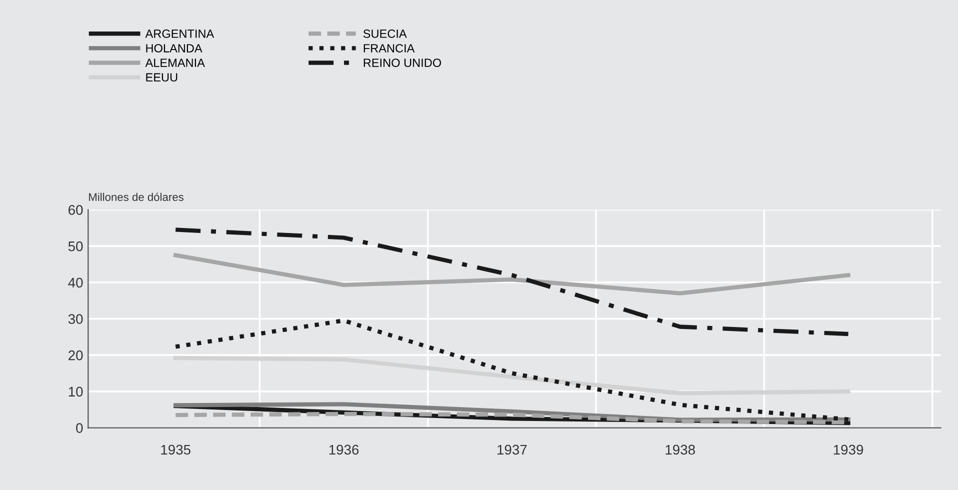 This screenshot has height=490, width=958. What do you see at coordinates (75, 210) in the screenshot?
I see `y-tick-label: 60` at bounding box center [75, 210].